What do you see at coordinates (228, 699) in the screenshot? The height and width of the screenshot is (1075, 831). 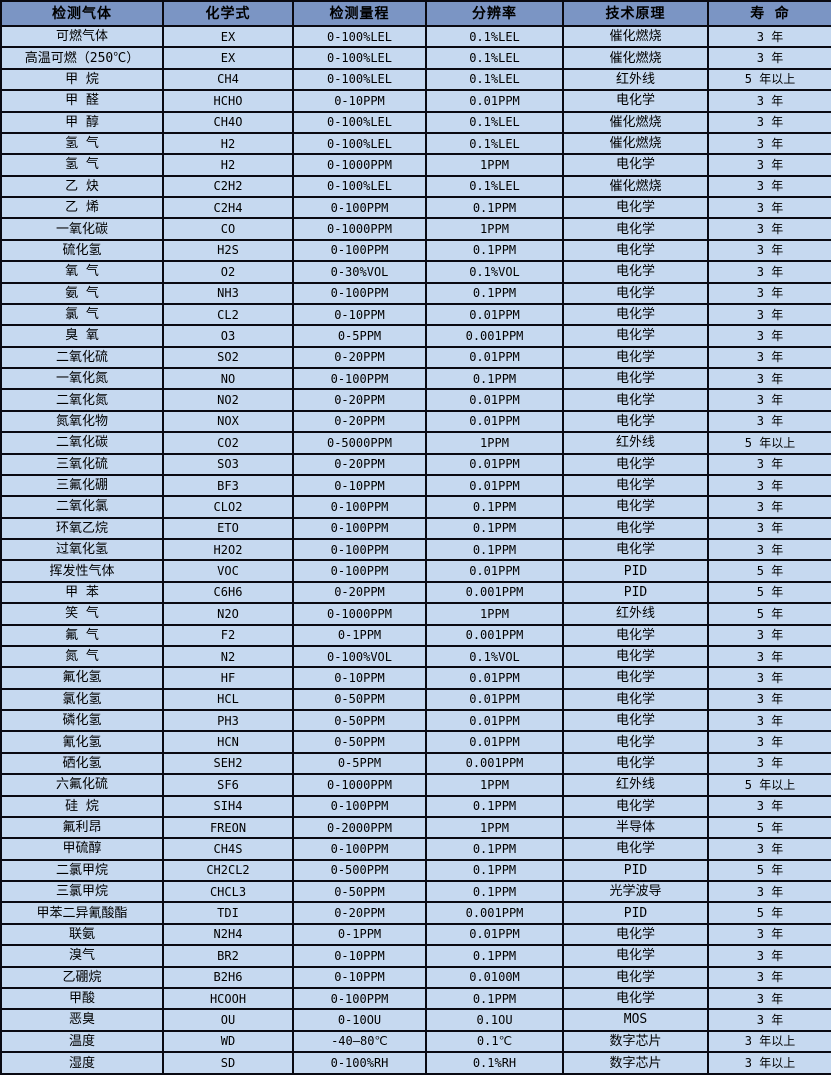 I see `cell-formula: HCL` at bounding box center [228, 699].